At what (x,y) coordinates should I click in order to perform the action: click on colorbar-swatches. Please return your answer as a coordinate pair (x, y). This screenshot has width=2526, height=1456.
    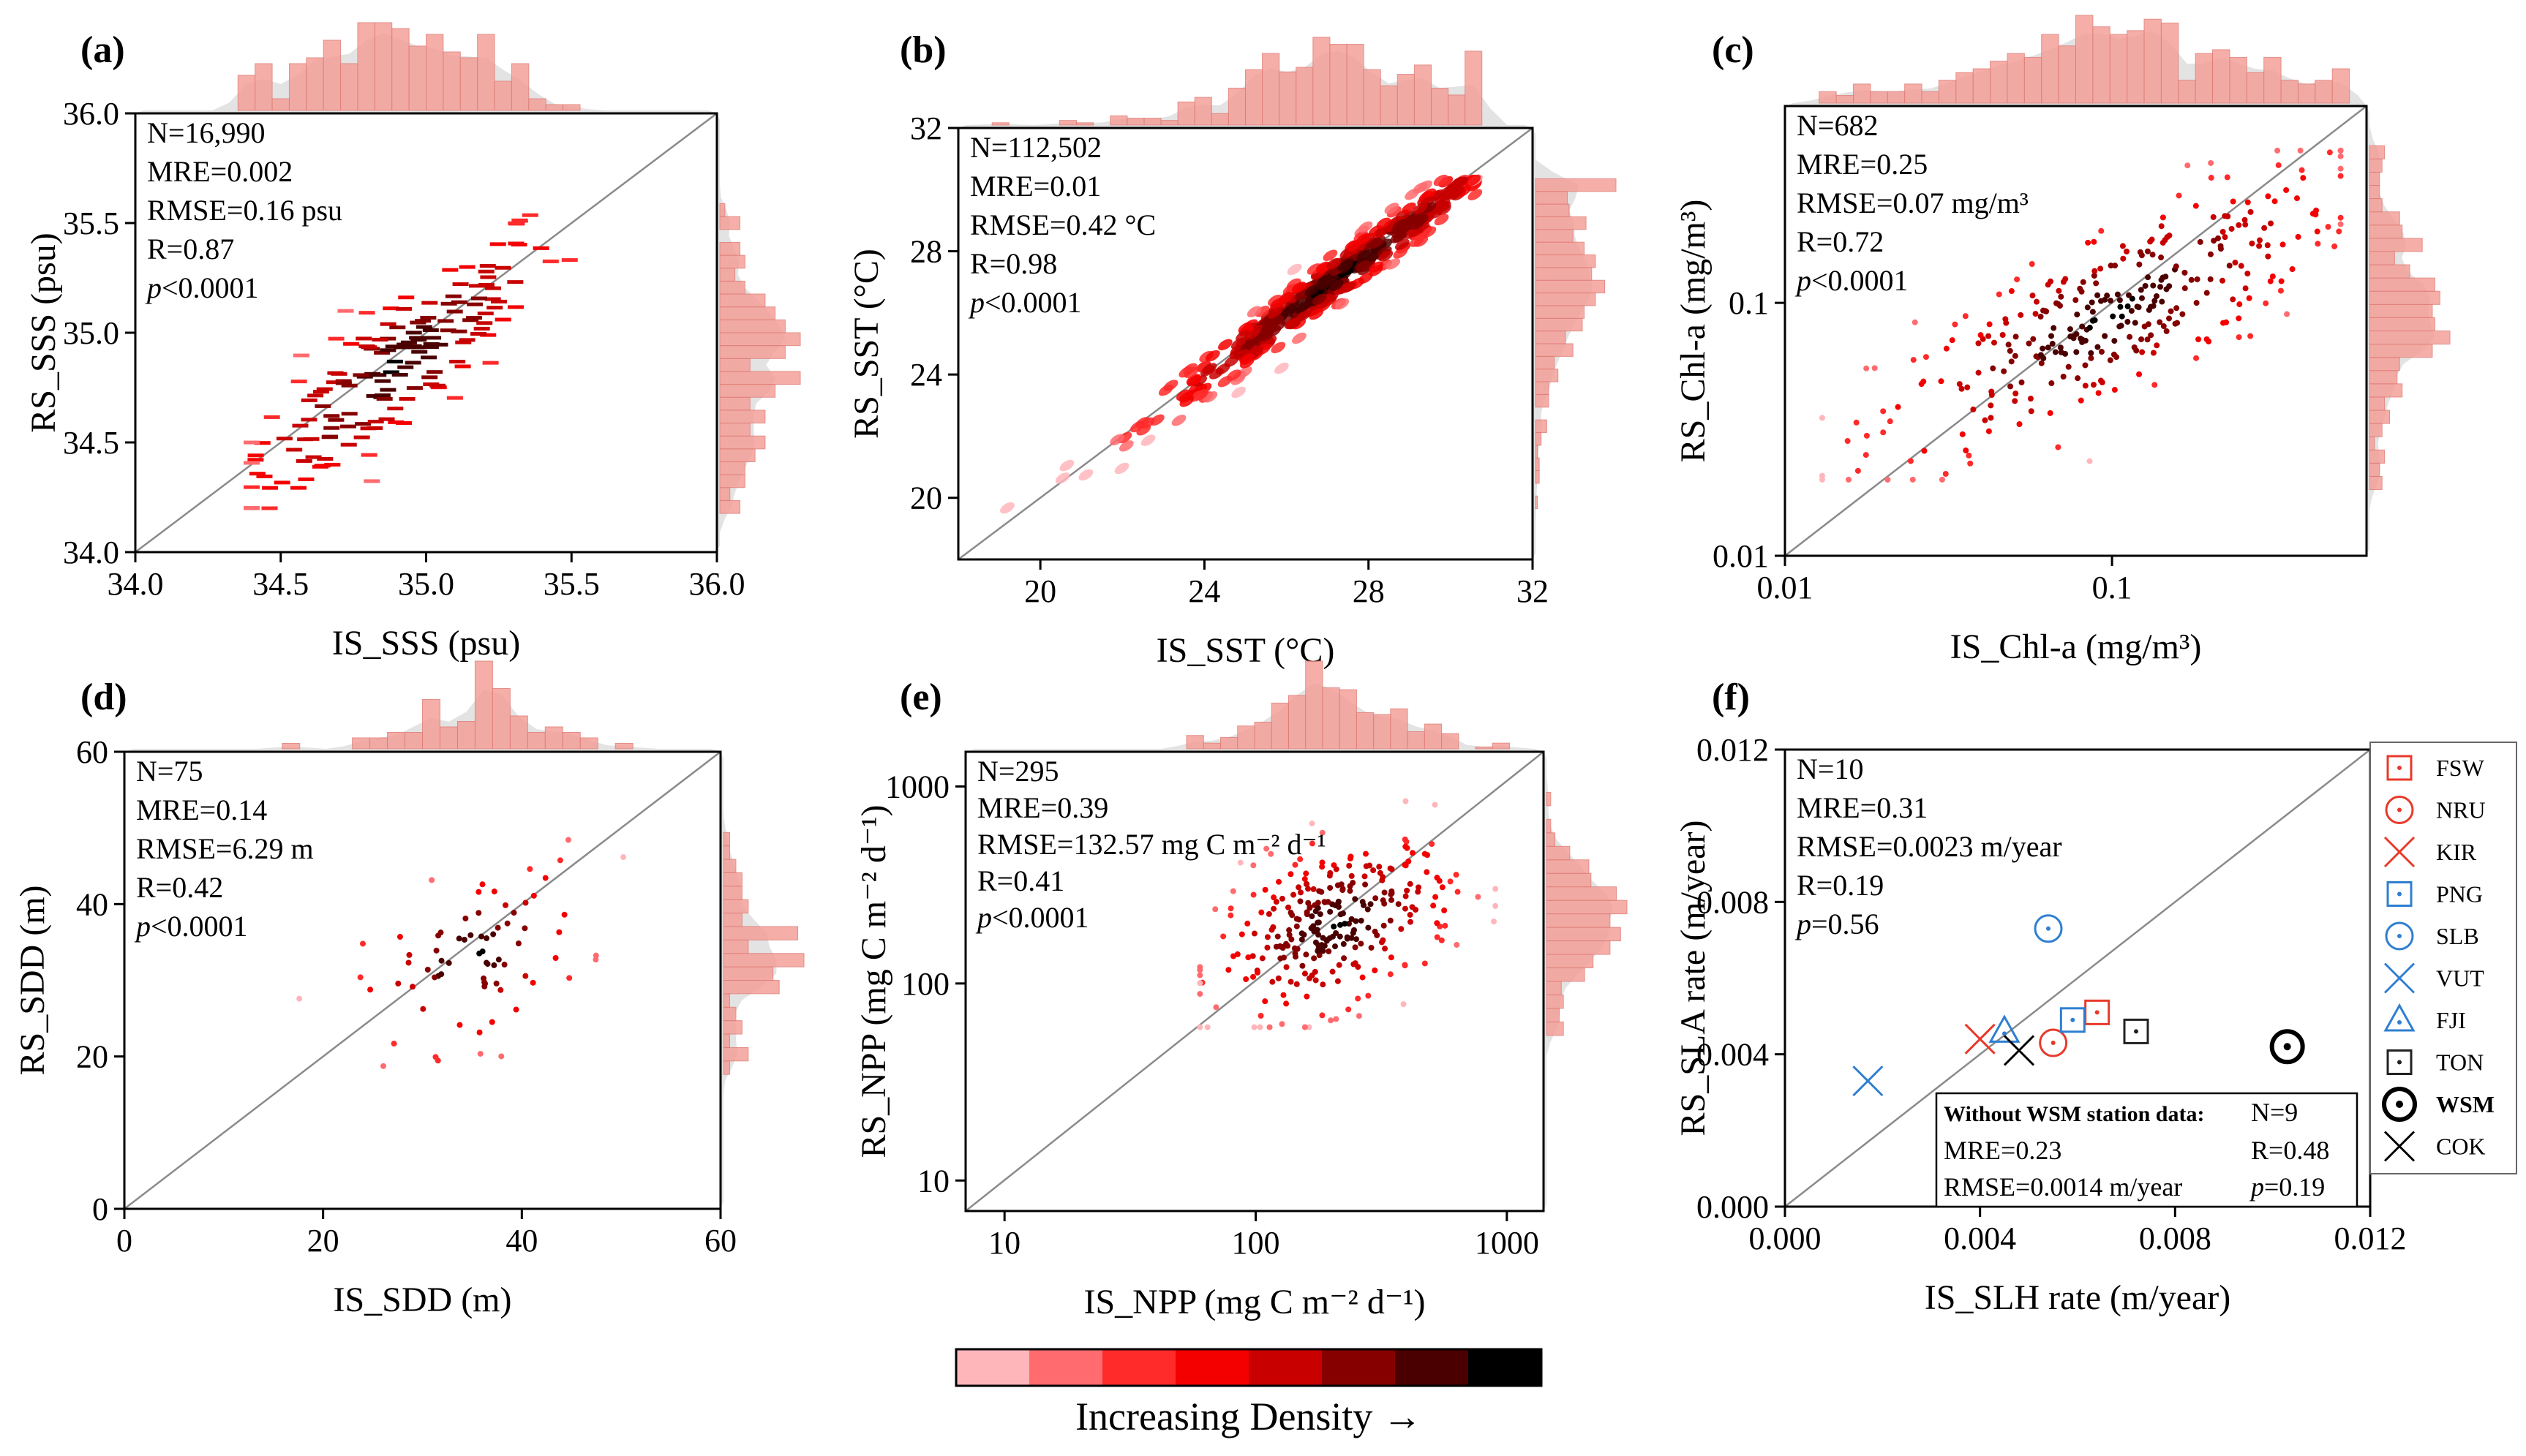
    Looking at the image, I should click on (1248, 1367).